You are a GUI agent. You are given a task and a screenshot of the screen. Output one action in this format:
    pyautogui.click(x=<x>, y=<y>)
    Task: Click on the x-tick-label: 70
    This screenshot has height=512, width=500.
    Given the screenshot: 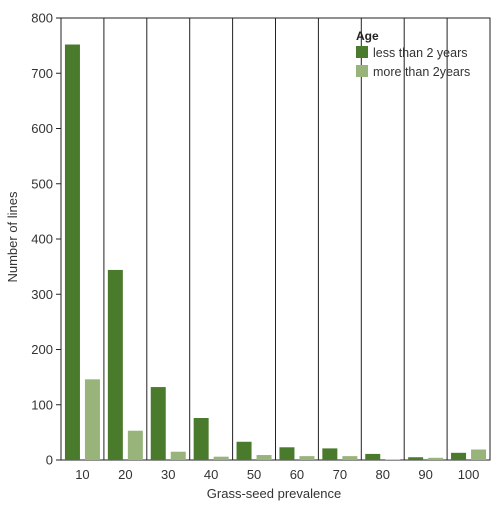 What is the action you would take?
    pyautogui.click(x=340, y=474)
    